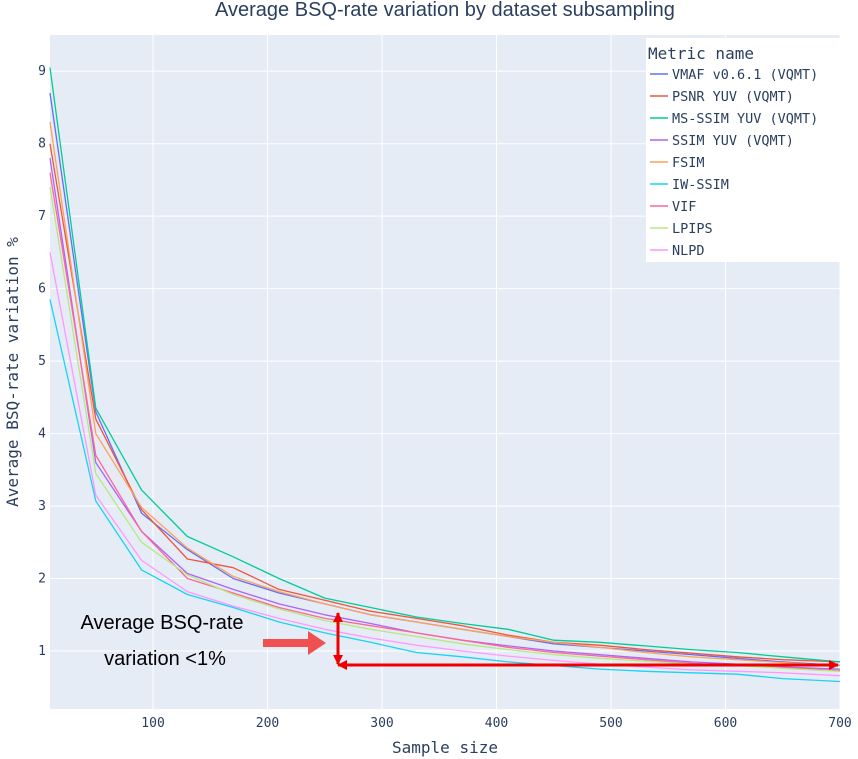 This screenshot has height=759, width=858. I want to click on x-tick-label: 400, so click(496, 723).